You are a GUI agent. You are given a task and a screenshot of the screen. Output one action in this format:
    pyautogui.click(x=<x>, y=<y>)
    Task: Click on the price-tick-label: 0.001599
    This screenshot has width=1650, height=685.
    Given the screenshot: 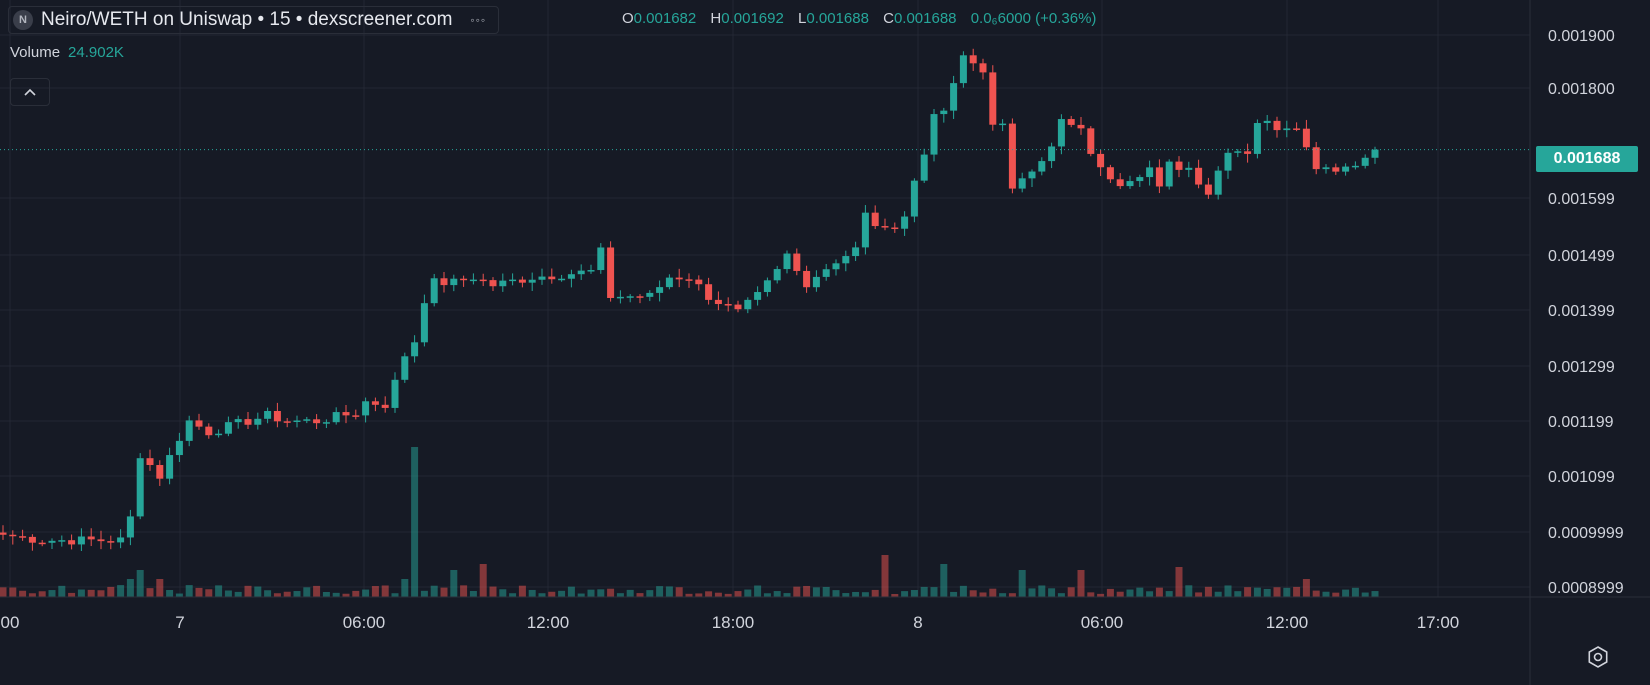 What is the action you would take?
    pyautogui.click(x=1581, y=199)
    